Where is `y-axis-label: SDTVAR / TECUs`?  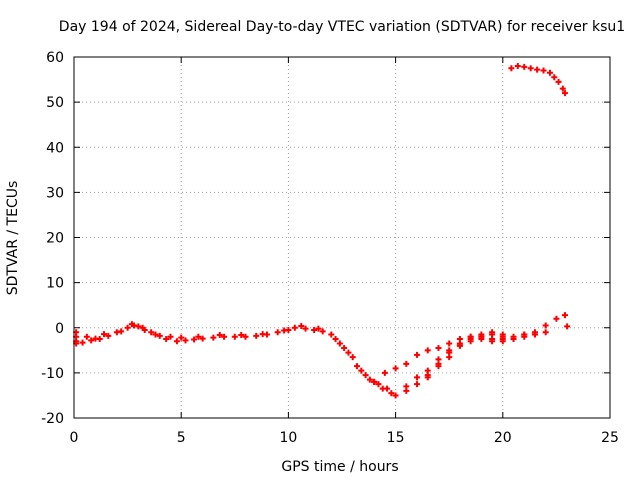
y-axis-label: SDTVAR / TECUs is located at coordinates (13, 238).